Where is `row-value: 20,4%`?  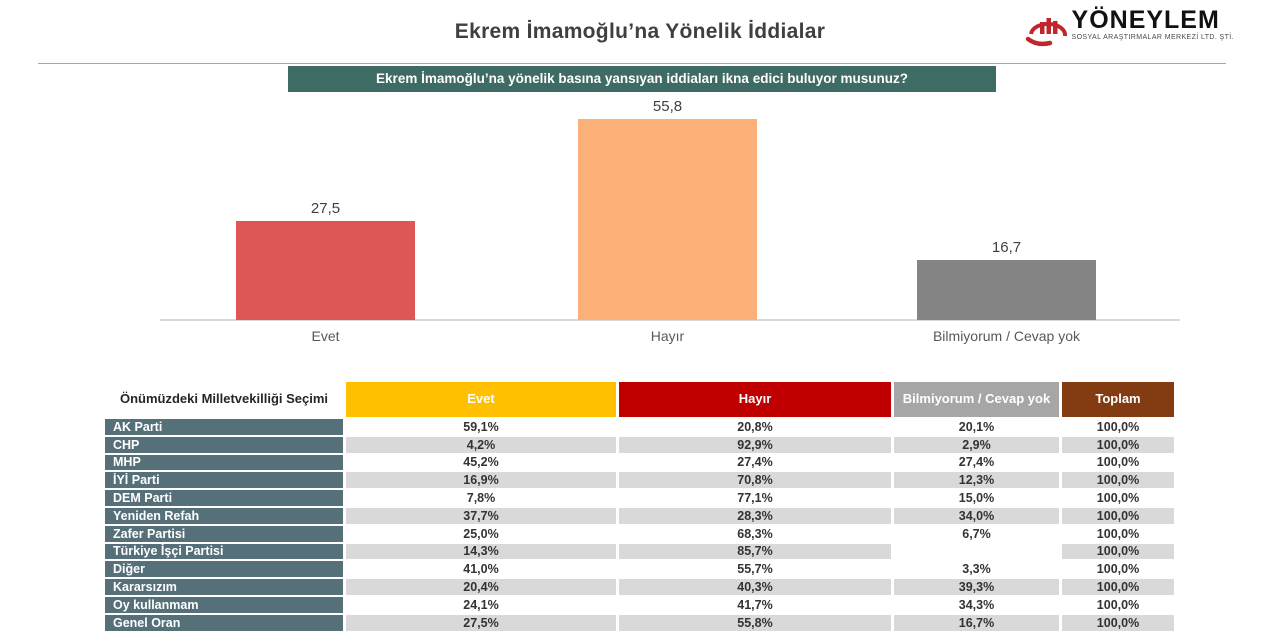
row-value: 20,4% is located at coordinates (481, 587).